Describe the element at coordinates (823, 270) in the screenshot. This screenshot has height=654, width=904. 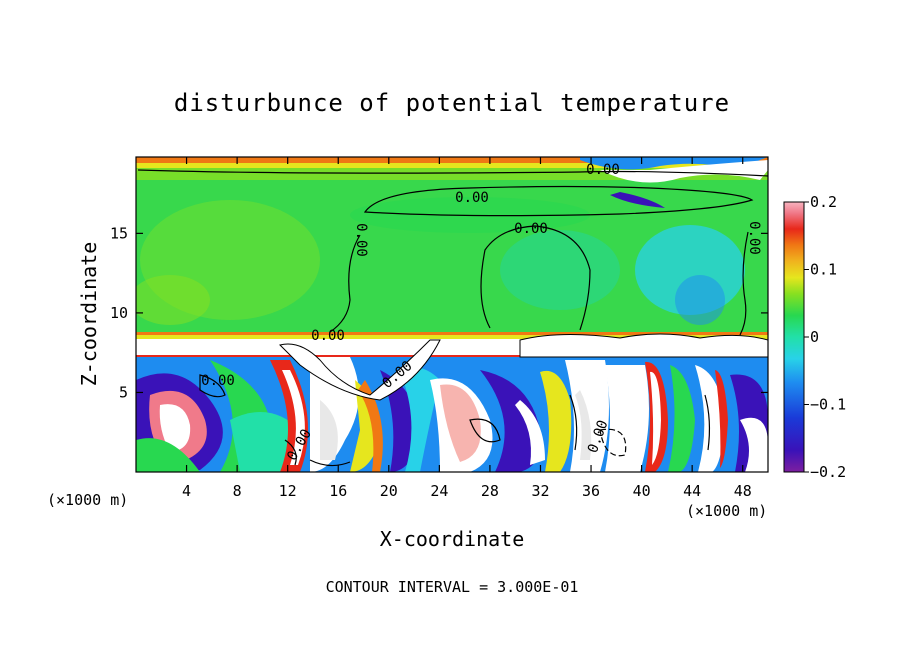
I see `colorbar-tick-label: 0.1` at that location.